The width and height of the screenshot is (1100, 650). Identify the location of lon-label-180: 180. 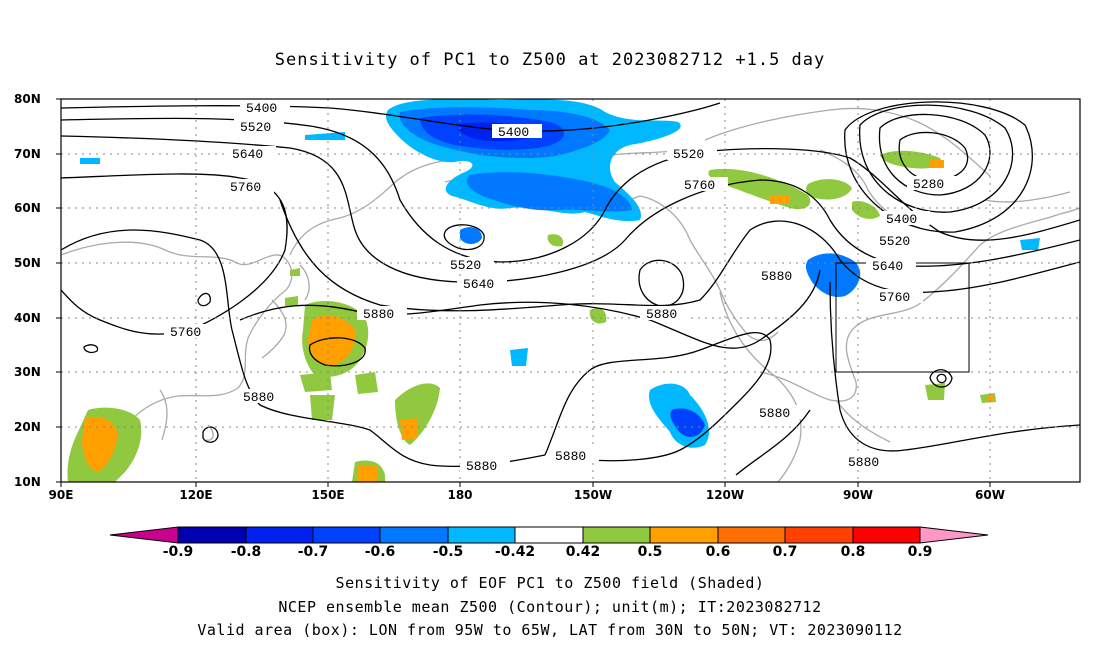
(460, 495).